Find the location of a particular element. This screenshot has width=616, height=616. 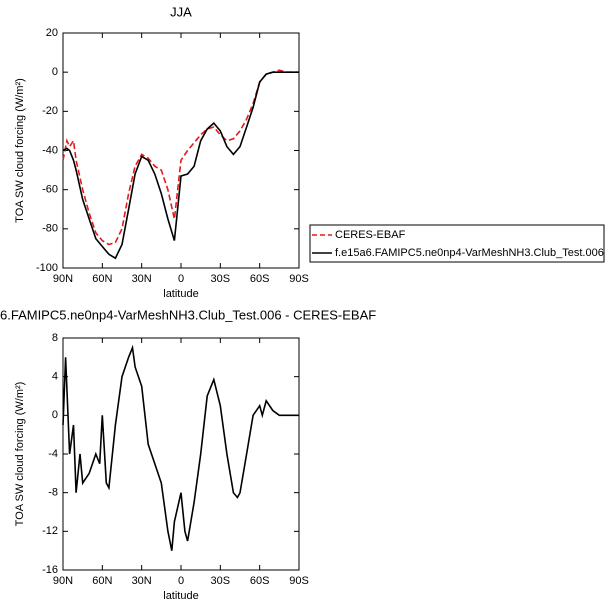

legend-box is located at coordinates (457, 243).